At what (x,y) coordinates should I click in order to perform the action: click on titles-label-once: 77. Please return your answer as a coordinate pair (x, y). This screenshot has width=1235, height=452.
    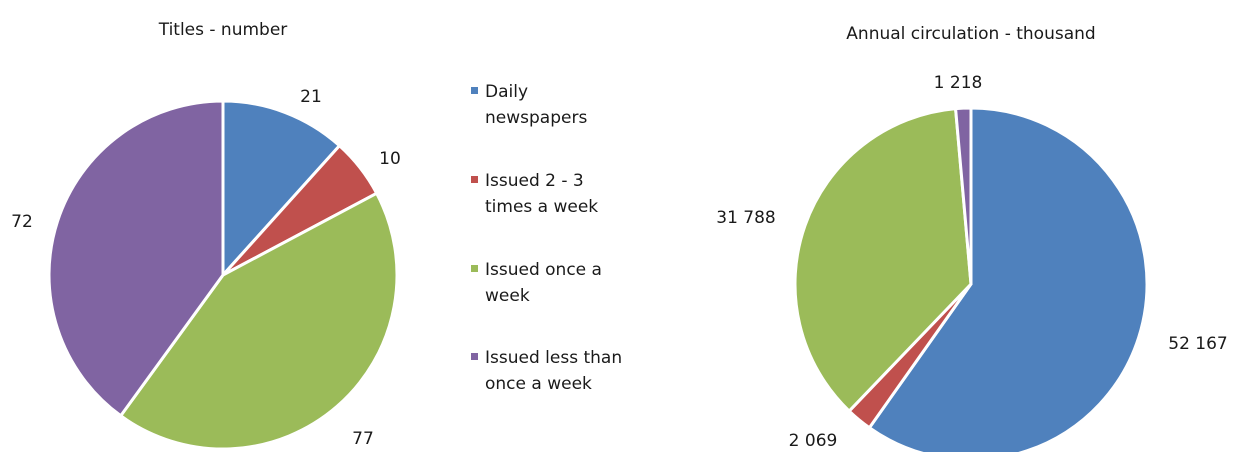
    Looking at the image, I should click on (363, 439).